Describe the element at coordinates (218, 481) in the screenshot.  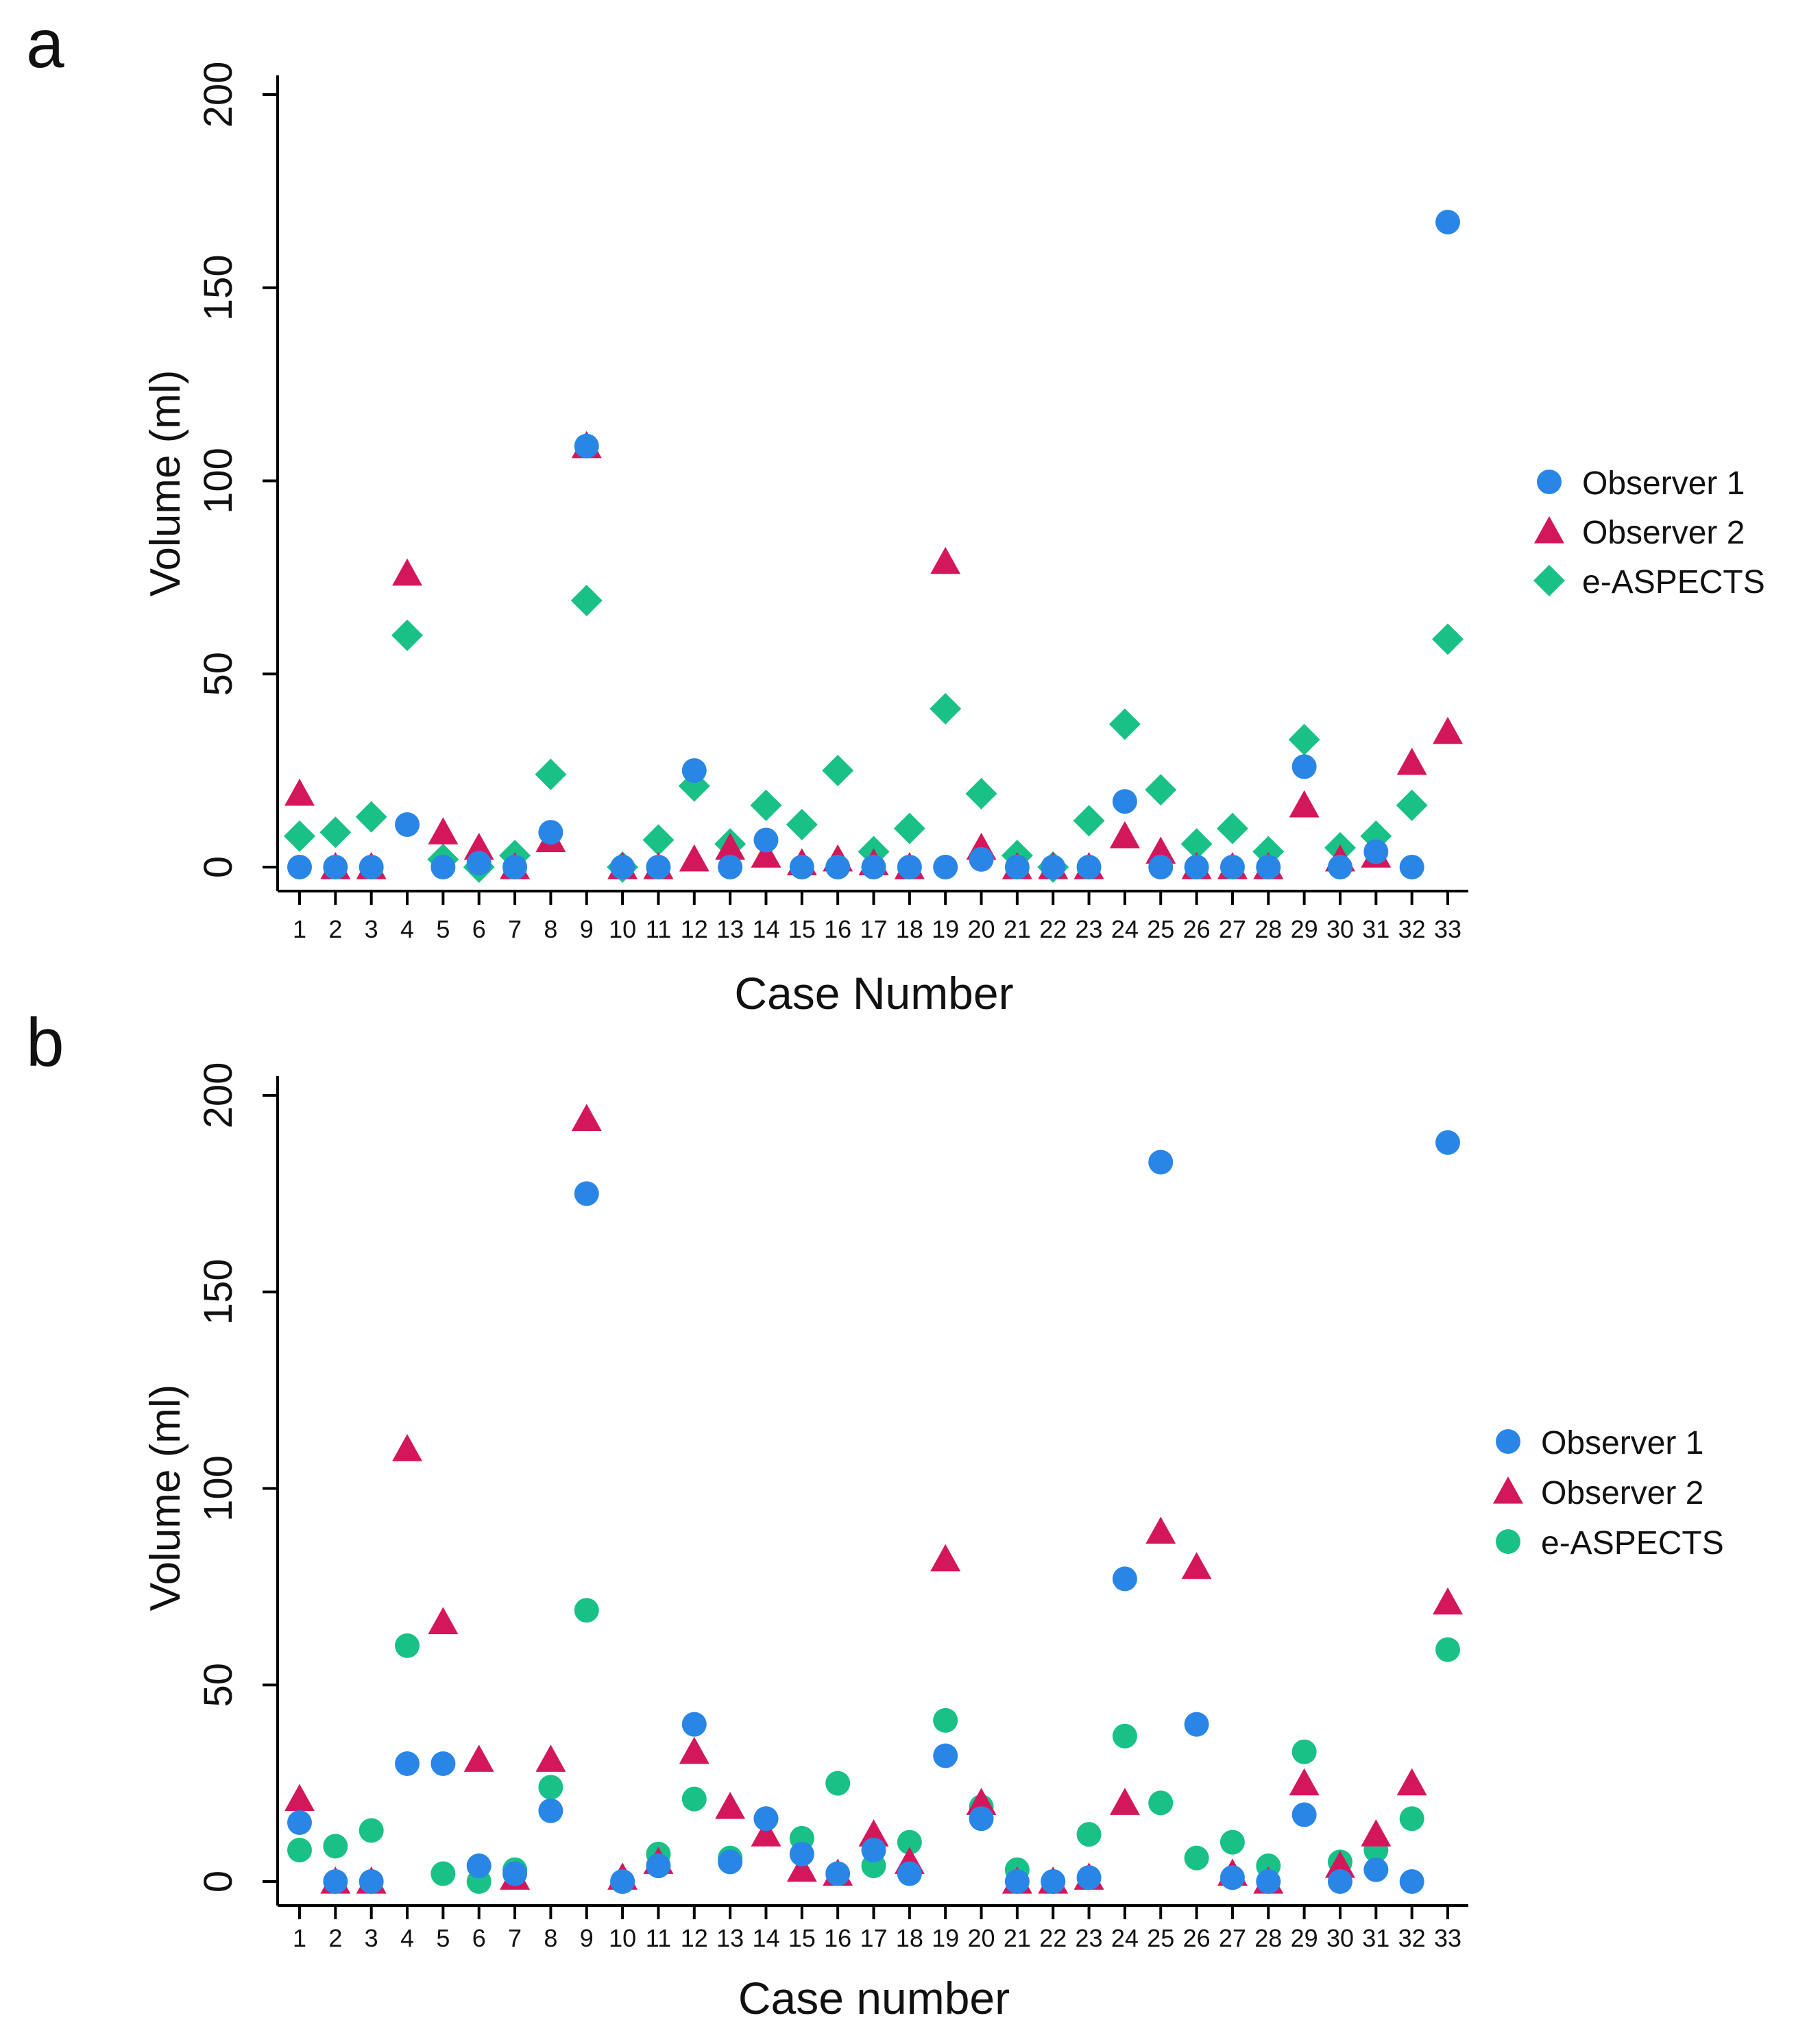
I see `y-tick-label: 100` at that location.